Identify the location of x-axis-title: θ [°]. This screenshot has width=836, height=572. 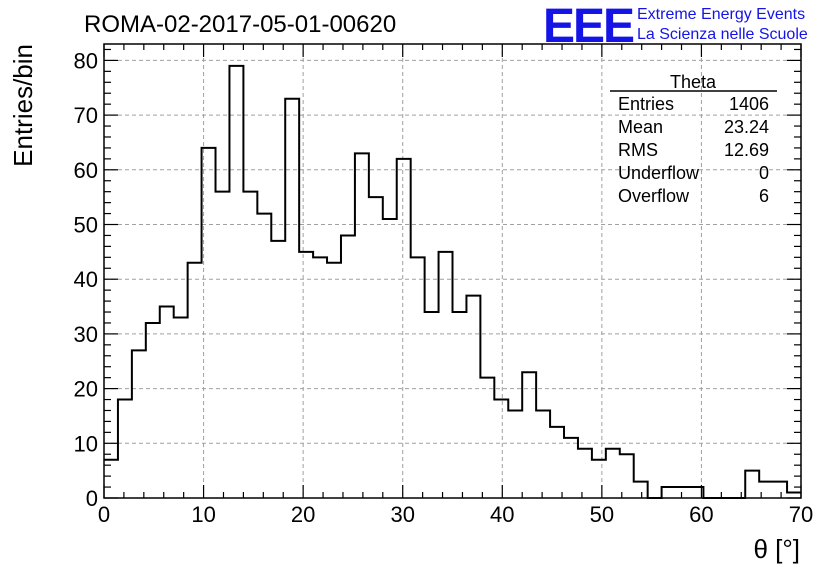
(776, 549).